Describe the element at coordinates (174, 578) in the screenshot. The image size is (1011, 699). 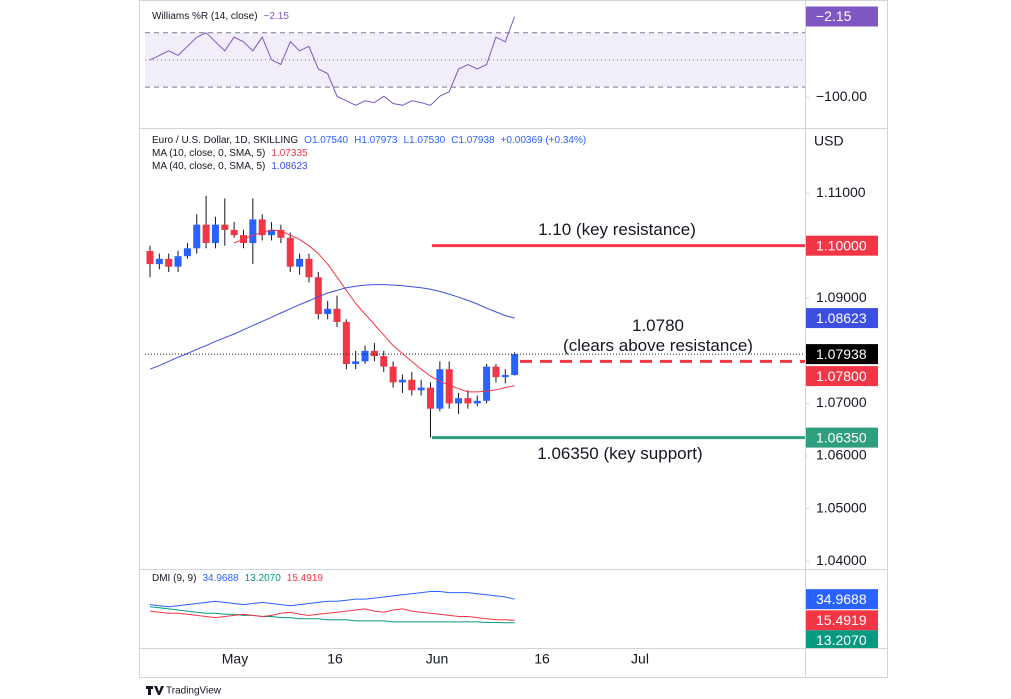
I see `indicator-name: DMI (9, 9)` at that location.